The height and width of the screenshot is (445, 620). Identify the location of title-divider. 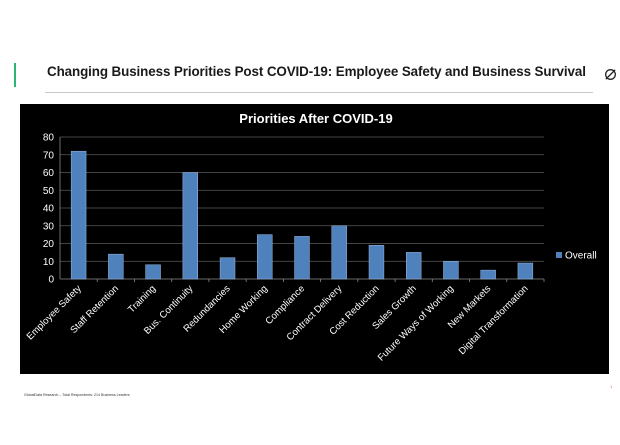
(319, 92).